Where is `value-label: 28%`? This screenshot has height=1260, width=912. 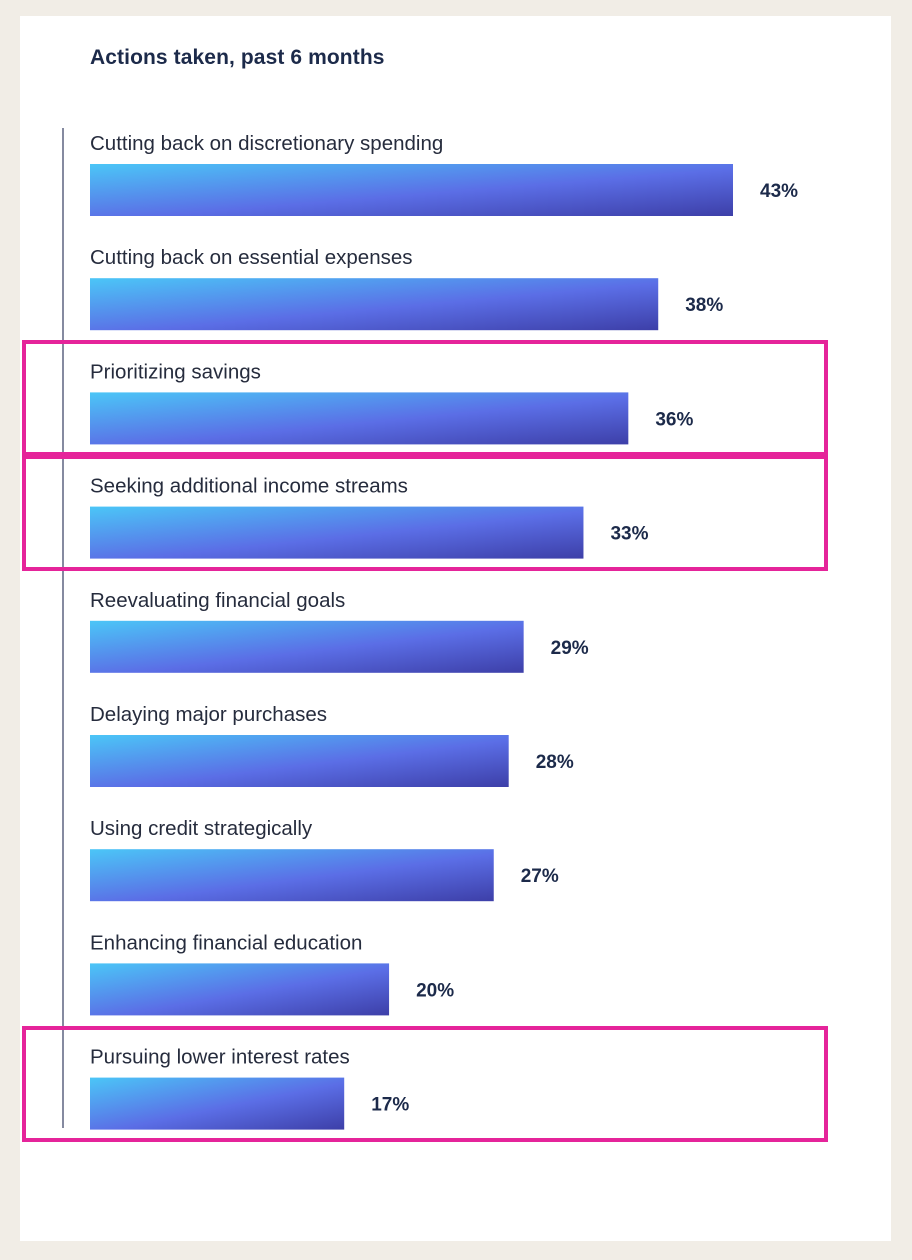
value-label: 28% is located at coordinates (555, 762).